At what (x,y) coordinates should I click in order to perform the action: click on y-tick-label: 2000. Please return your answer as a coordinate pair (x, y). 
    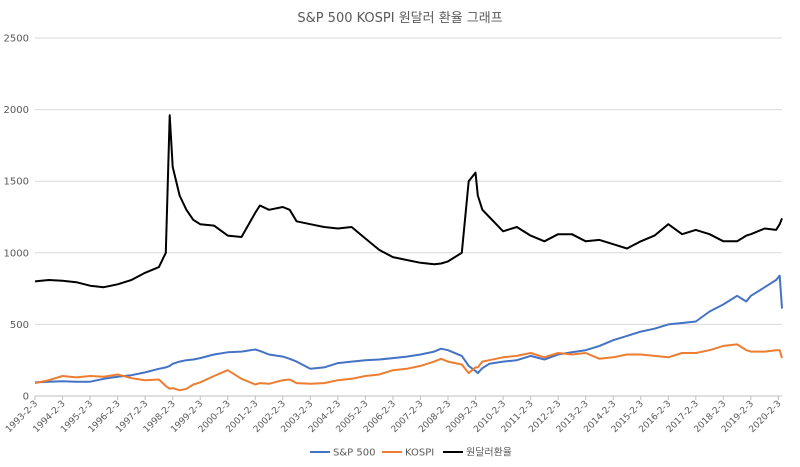
    Looking at the image, I should click on (16, 110).